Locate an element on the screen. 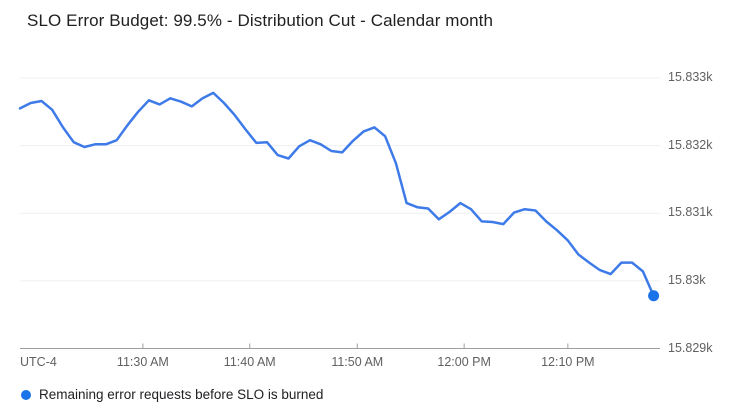 Image resolution: width=732 pixels, height=415 pixels. x-axis-tick-label: 11:40 AM is located at coordinates (249, 362).